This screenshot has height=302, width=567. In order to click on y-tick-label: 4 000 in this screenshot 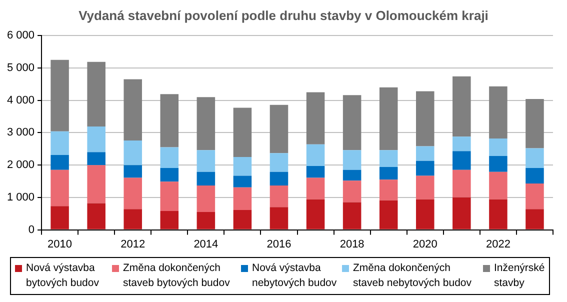, I will do `click(20, 100)`.